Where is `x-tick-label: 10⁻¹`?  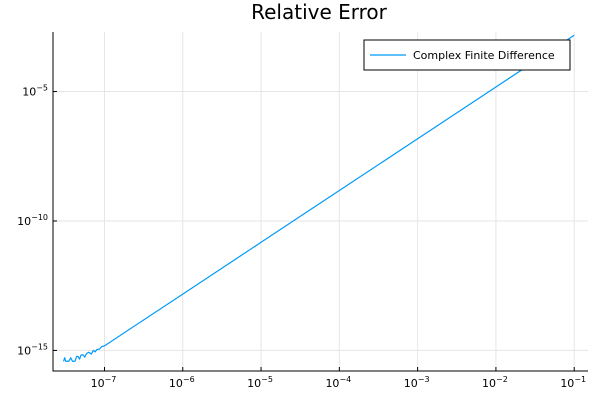
x-tick-label: 10⁻¹ is located at coordinates (573, 382).